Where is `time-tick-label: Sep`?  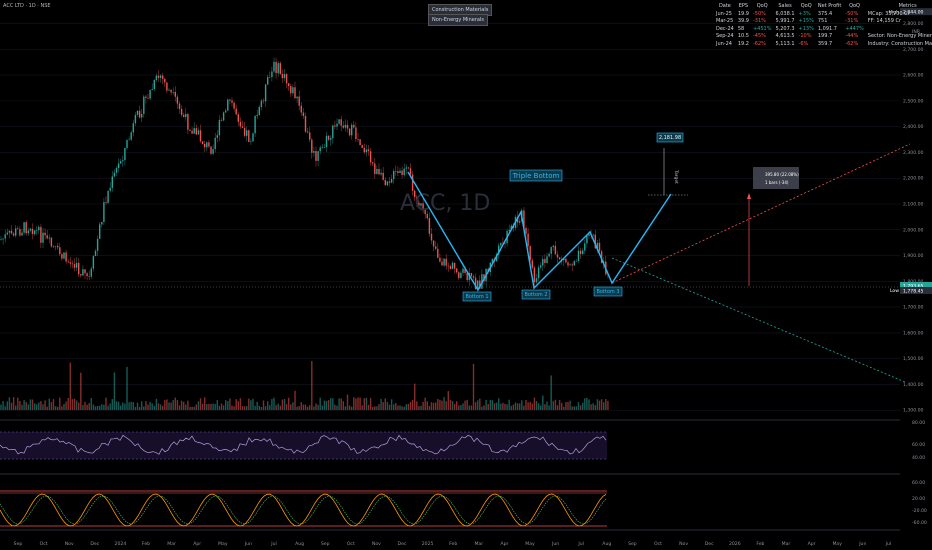
time-tick-label: Sep is located at coordinates (18, 544).